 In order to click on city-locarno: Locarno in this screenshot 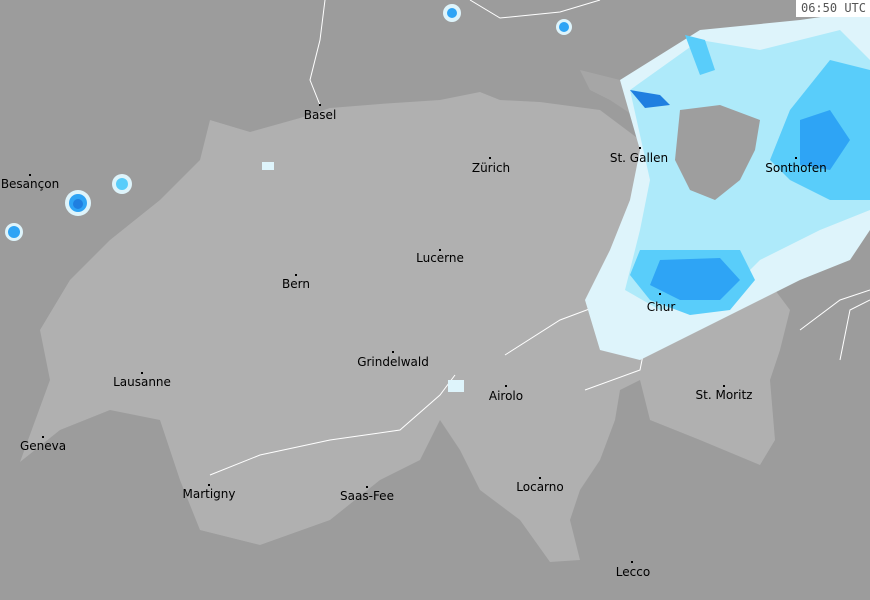, I will do `click(540, 485)`.